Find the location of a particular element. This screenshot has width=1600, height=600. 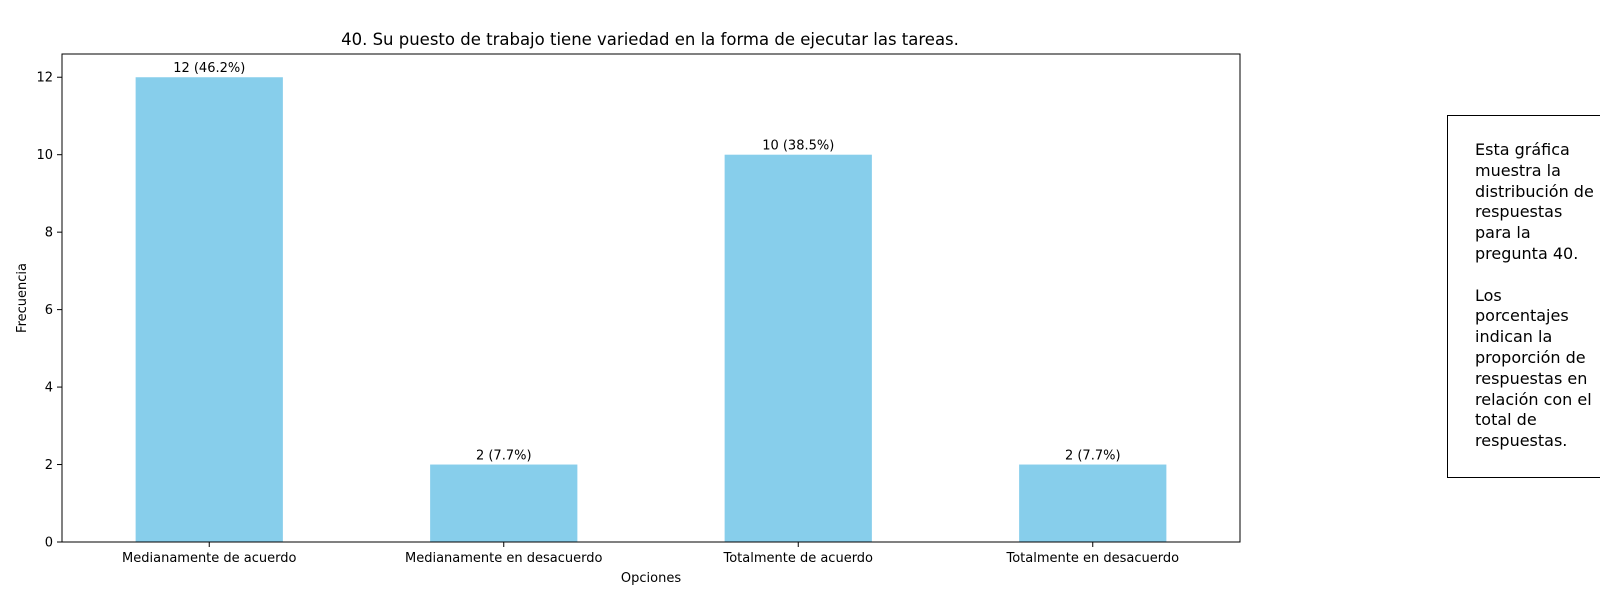

note-text-line: respuestas. is located at coordinates (1521, 441).